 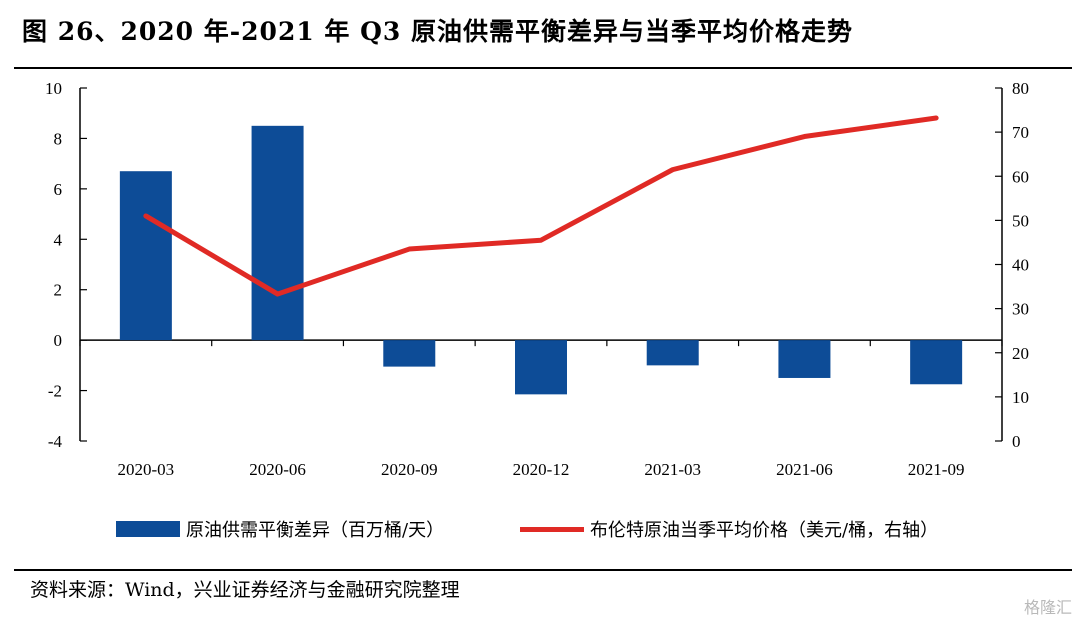 I want to click on y-right-tick-label: 60, so click(x=1020, y=176).